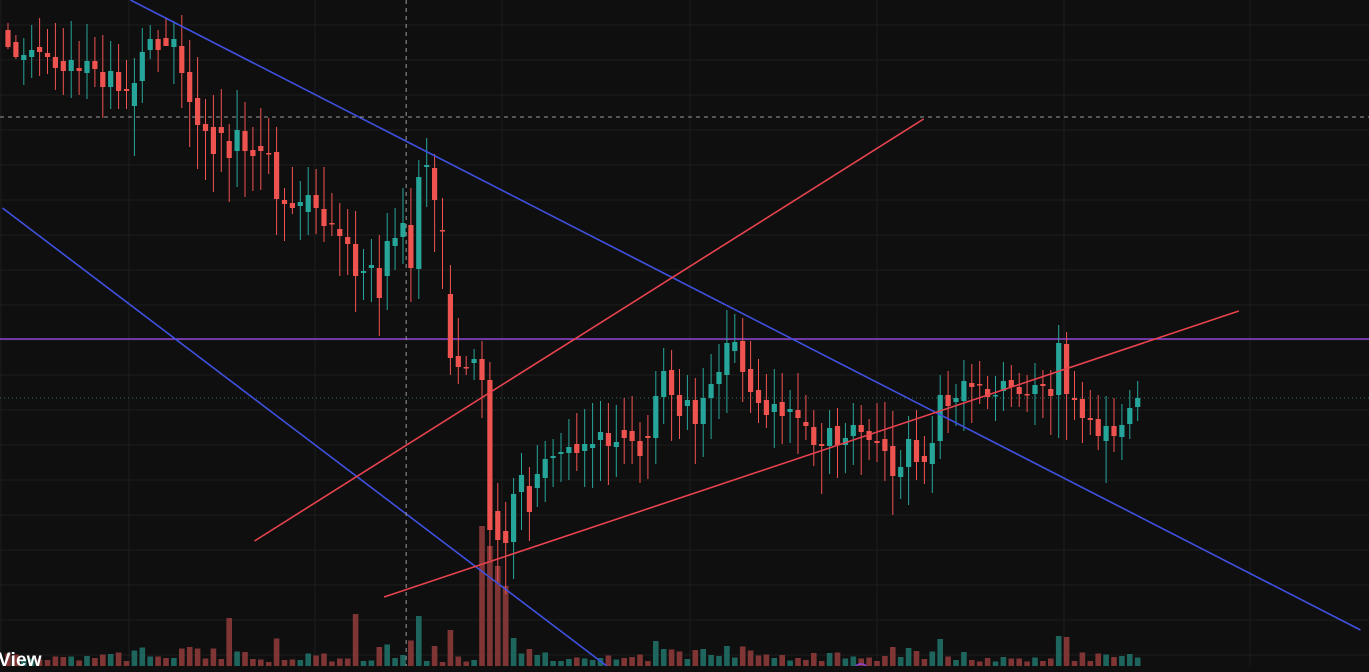 The width and height of the screenshot is (1369, 672). I want to click on event-marker, so click(861, 664).